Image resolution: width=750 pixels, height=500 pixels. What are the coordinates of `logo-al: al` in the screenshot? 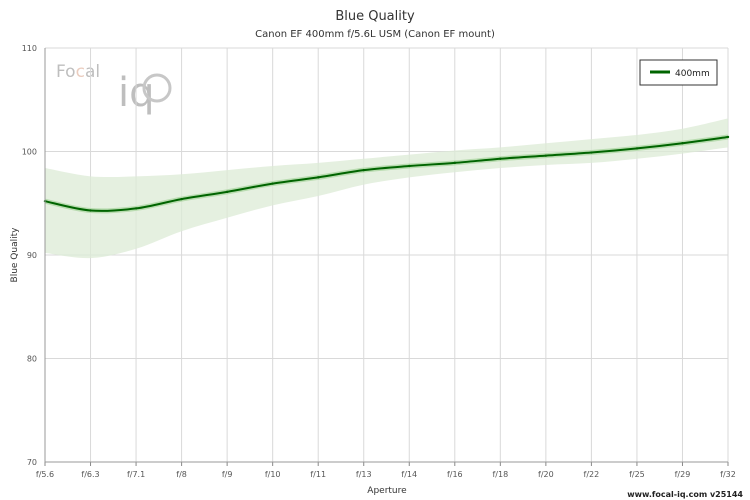 It's located at (92, 72).